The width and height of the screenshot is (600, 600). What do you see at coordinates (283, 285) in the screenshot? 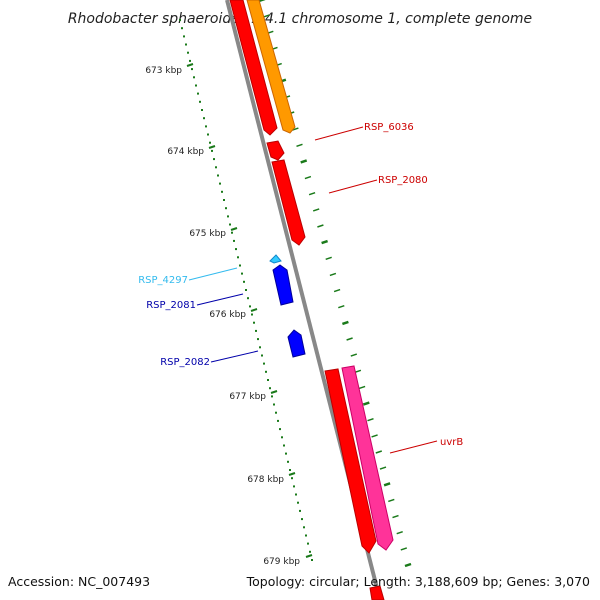
I see `gene-feature-RSP_2081` at bounding box center [283, 285].